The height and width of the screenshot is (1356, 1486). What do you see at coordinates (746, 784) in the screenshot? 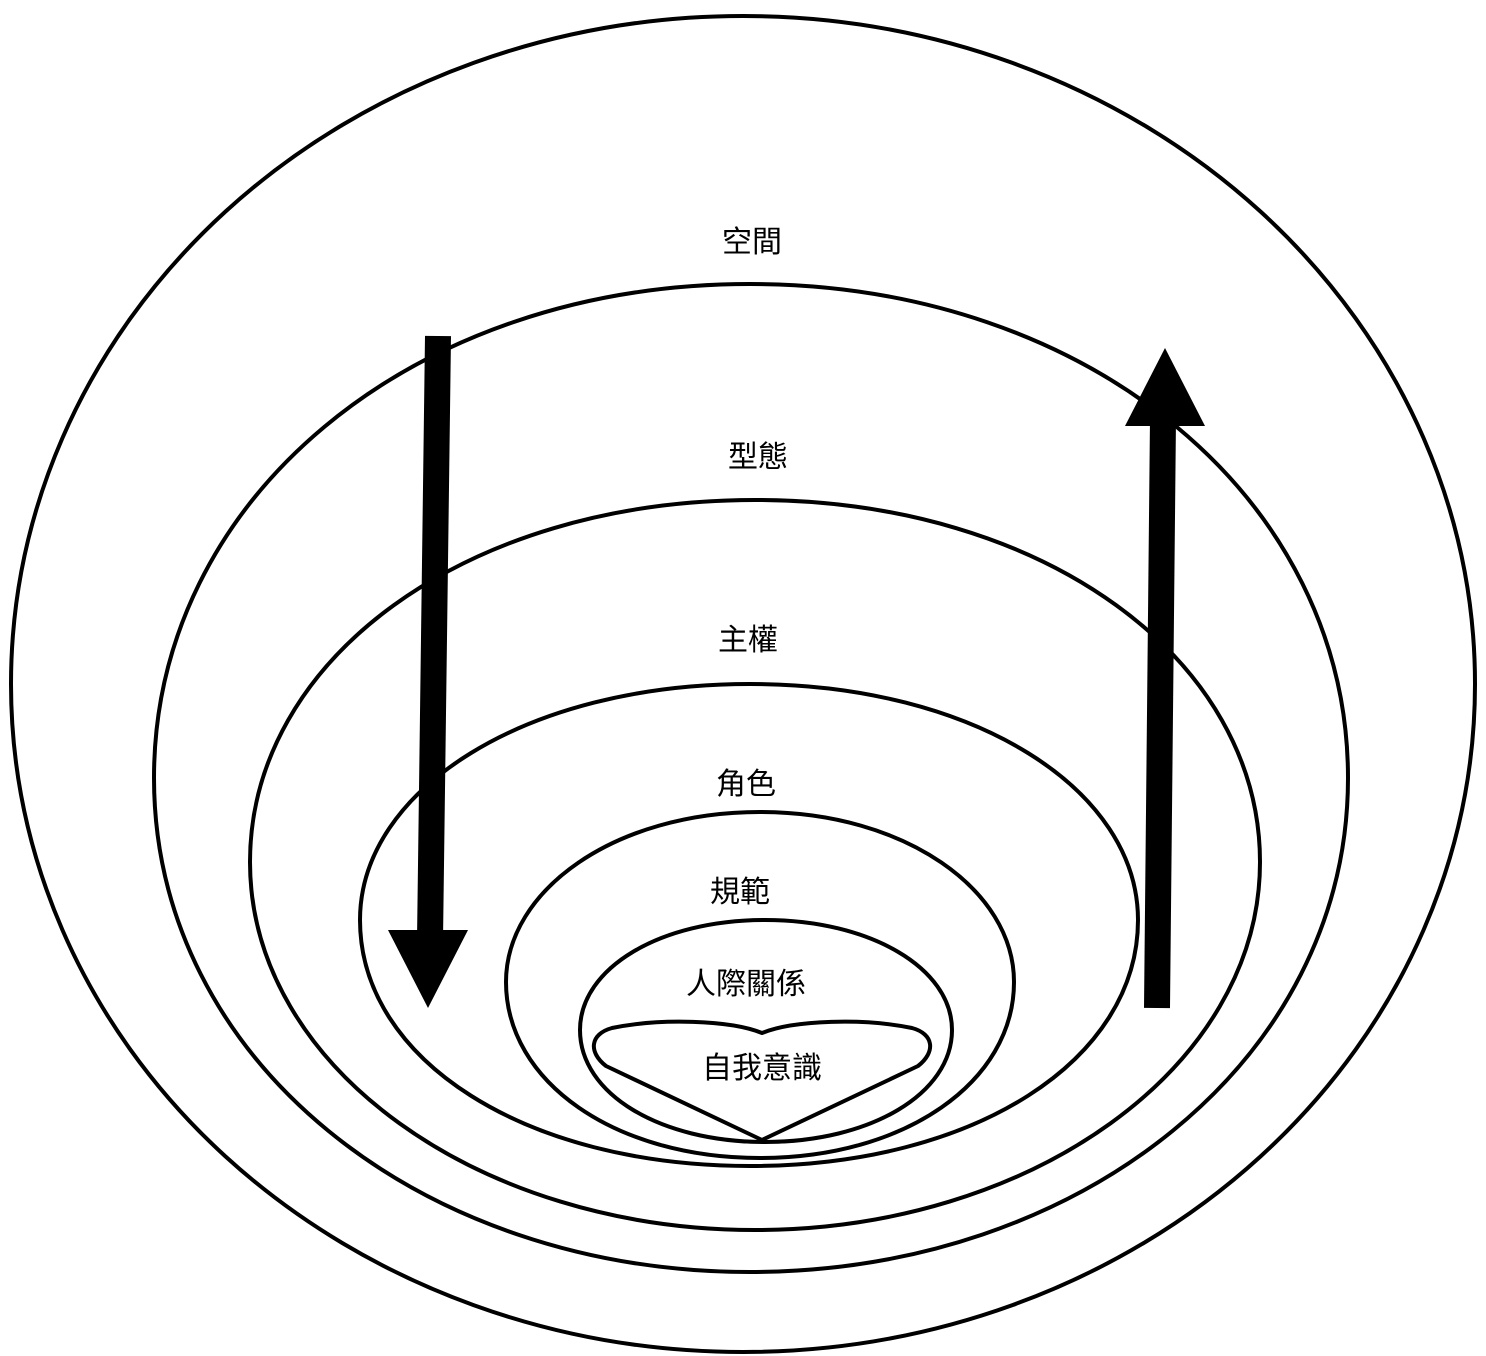
I see `label-role: 角色` at bounding box center [746, 784].